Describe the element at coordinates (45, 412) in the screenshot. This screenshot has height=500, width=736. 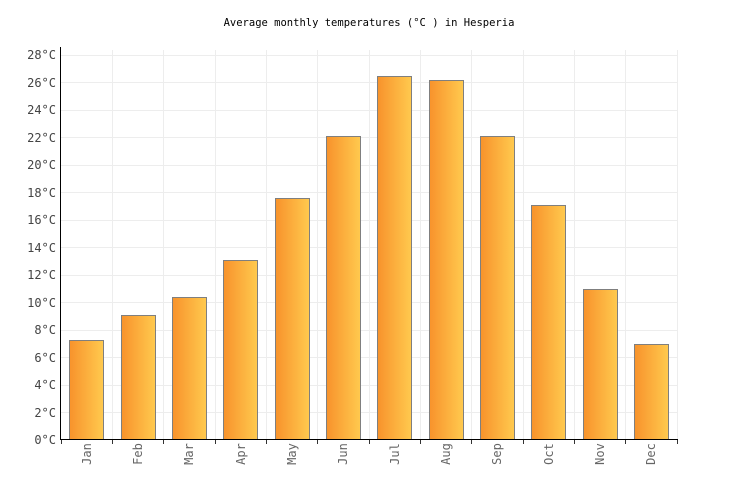
I see `y-tick-label-2: 2°C` at that location.